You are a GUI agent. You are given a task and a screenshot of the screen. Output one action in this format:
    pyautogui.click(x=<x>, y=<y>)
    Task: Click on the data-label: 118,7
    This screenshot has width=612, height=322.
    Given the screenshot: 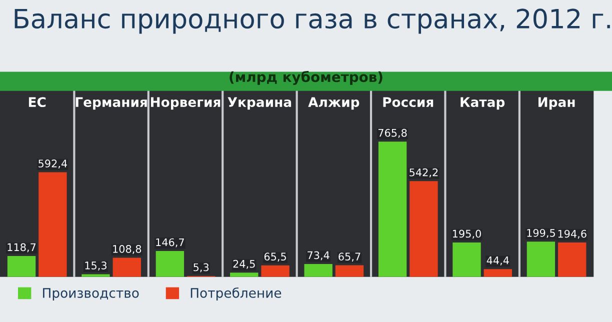 What is the action you would take?
    pyautogui.click(x=22, y=247)
    